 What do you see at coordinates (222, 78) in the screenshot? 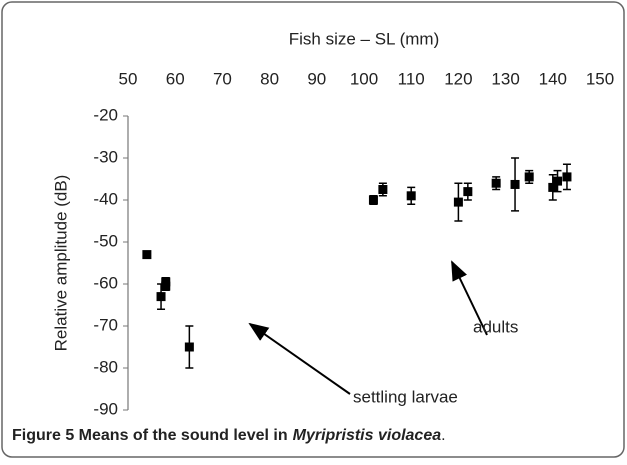
I see `x-tick-label: 70` at bounding box center [222, 78].